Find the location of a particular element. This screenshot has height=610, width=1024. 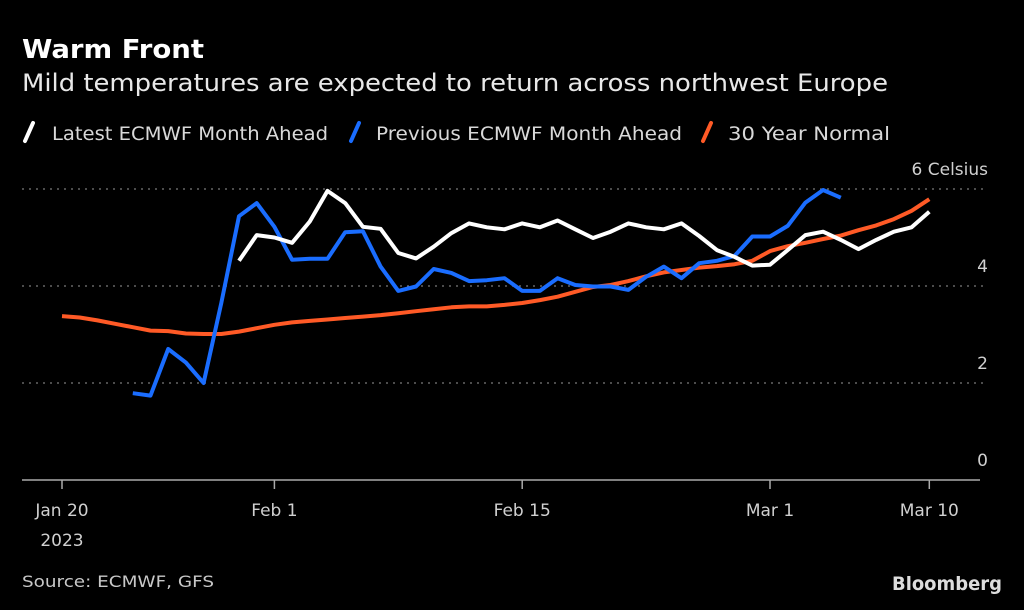

legend-item-normal: 30 Year Normal is located at coordinates (795, 133).